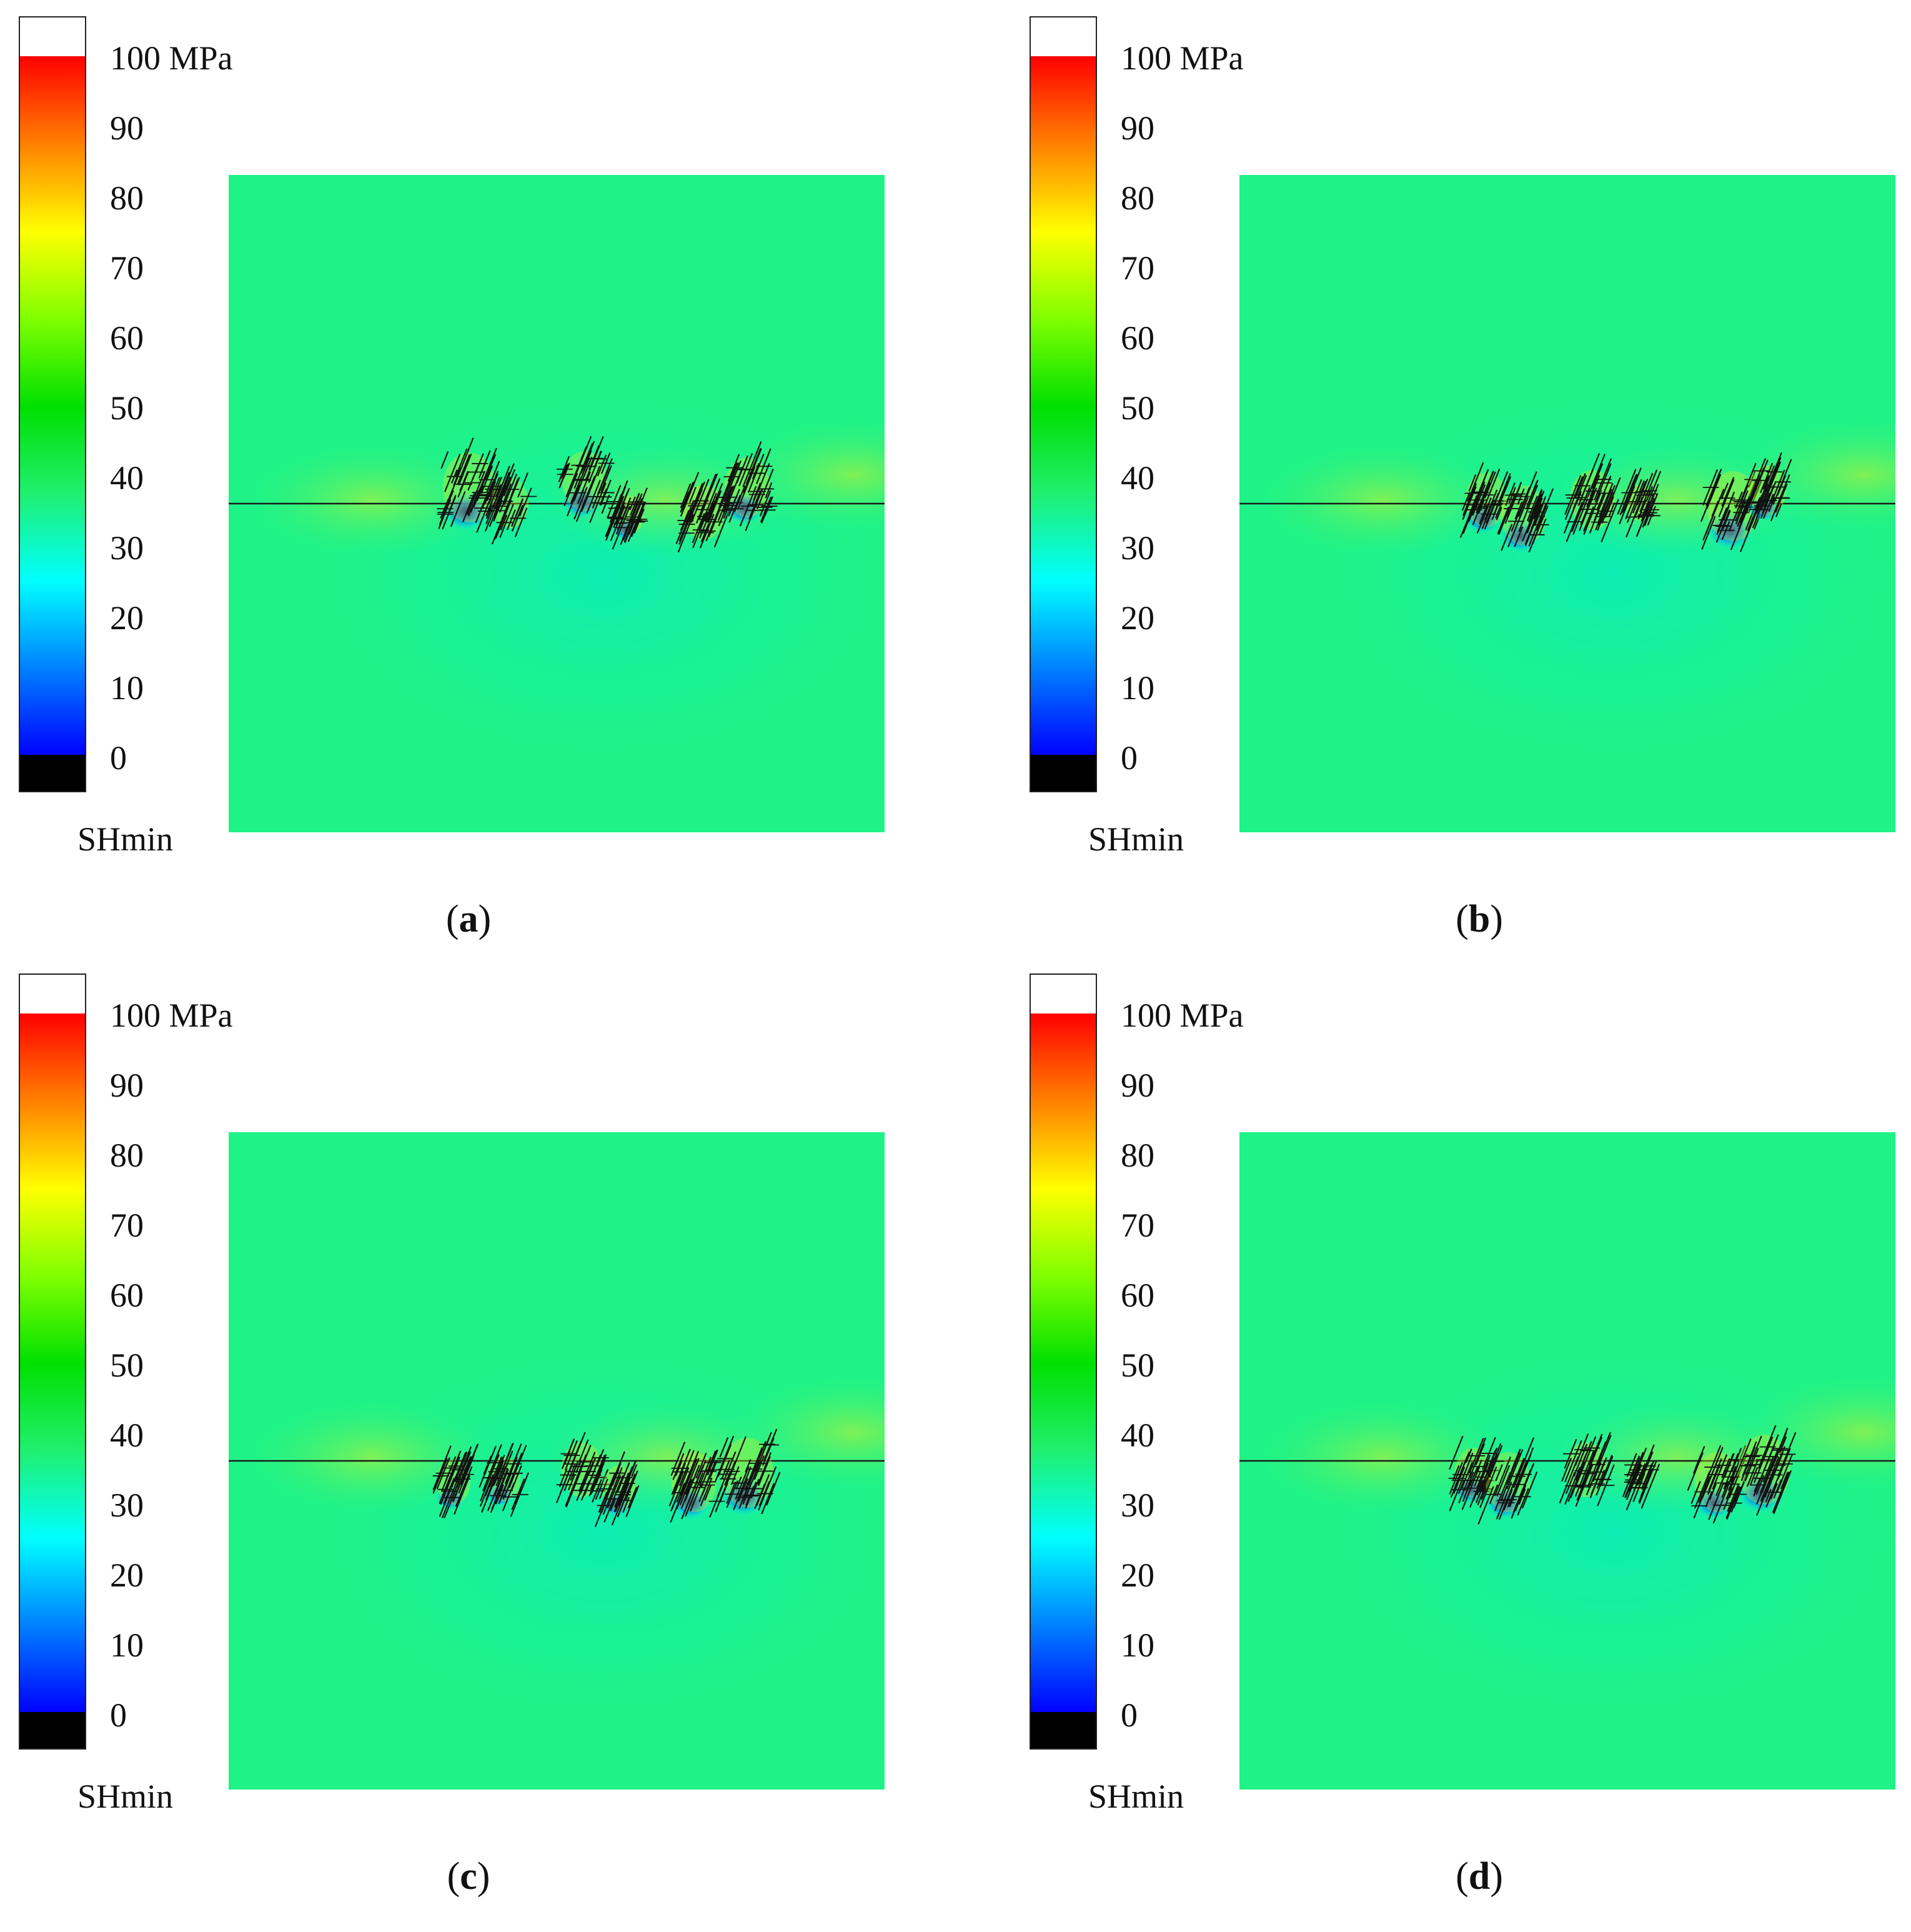 Image resolution: width=1911 pixels, height=1932 pixels. I want to click on colorbar-tick-label: 60, so click(127, 1296).